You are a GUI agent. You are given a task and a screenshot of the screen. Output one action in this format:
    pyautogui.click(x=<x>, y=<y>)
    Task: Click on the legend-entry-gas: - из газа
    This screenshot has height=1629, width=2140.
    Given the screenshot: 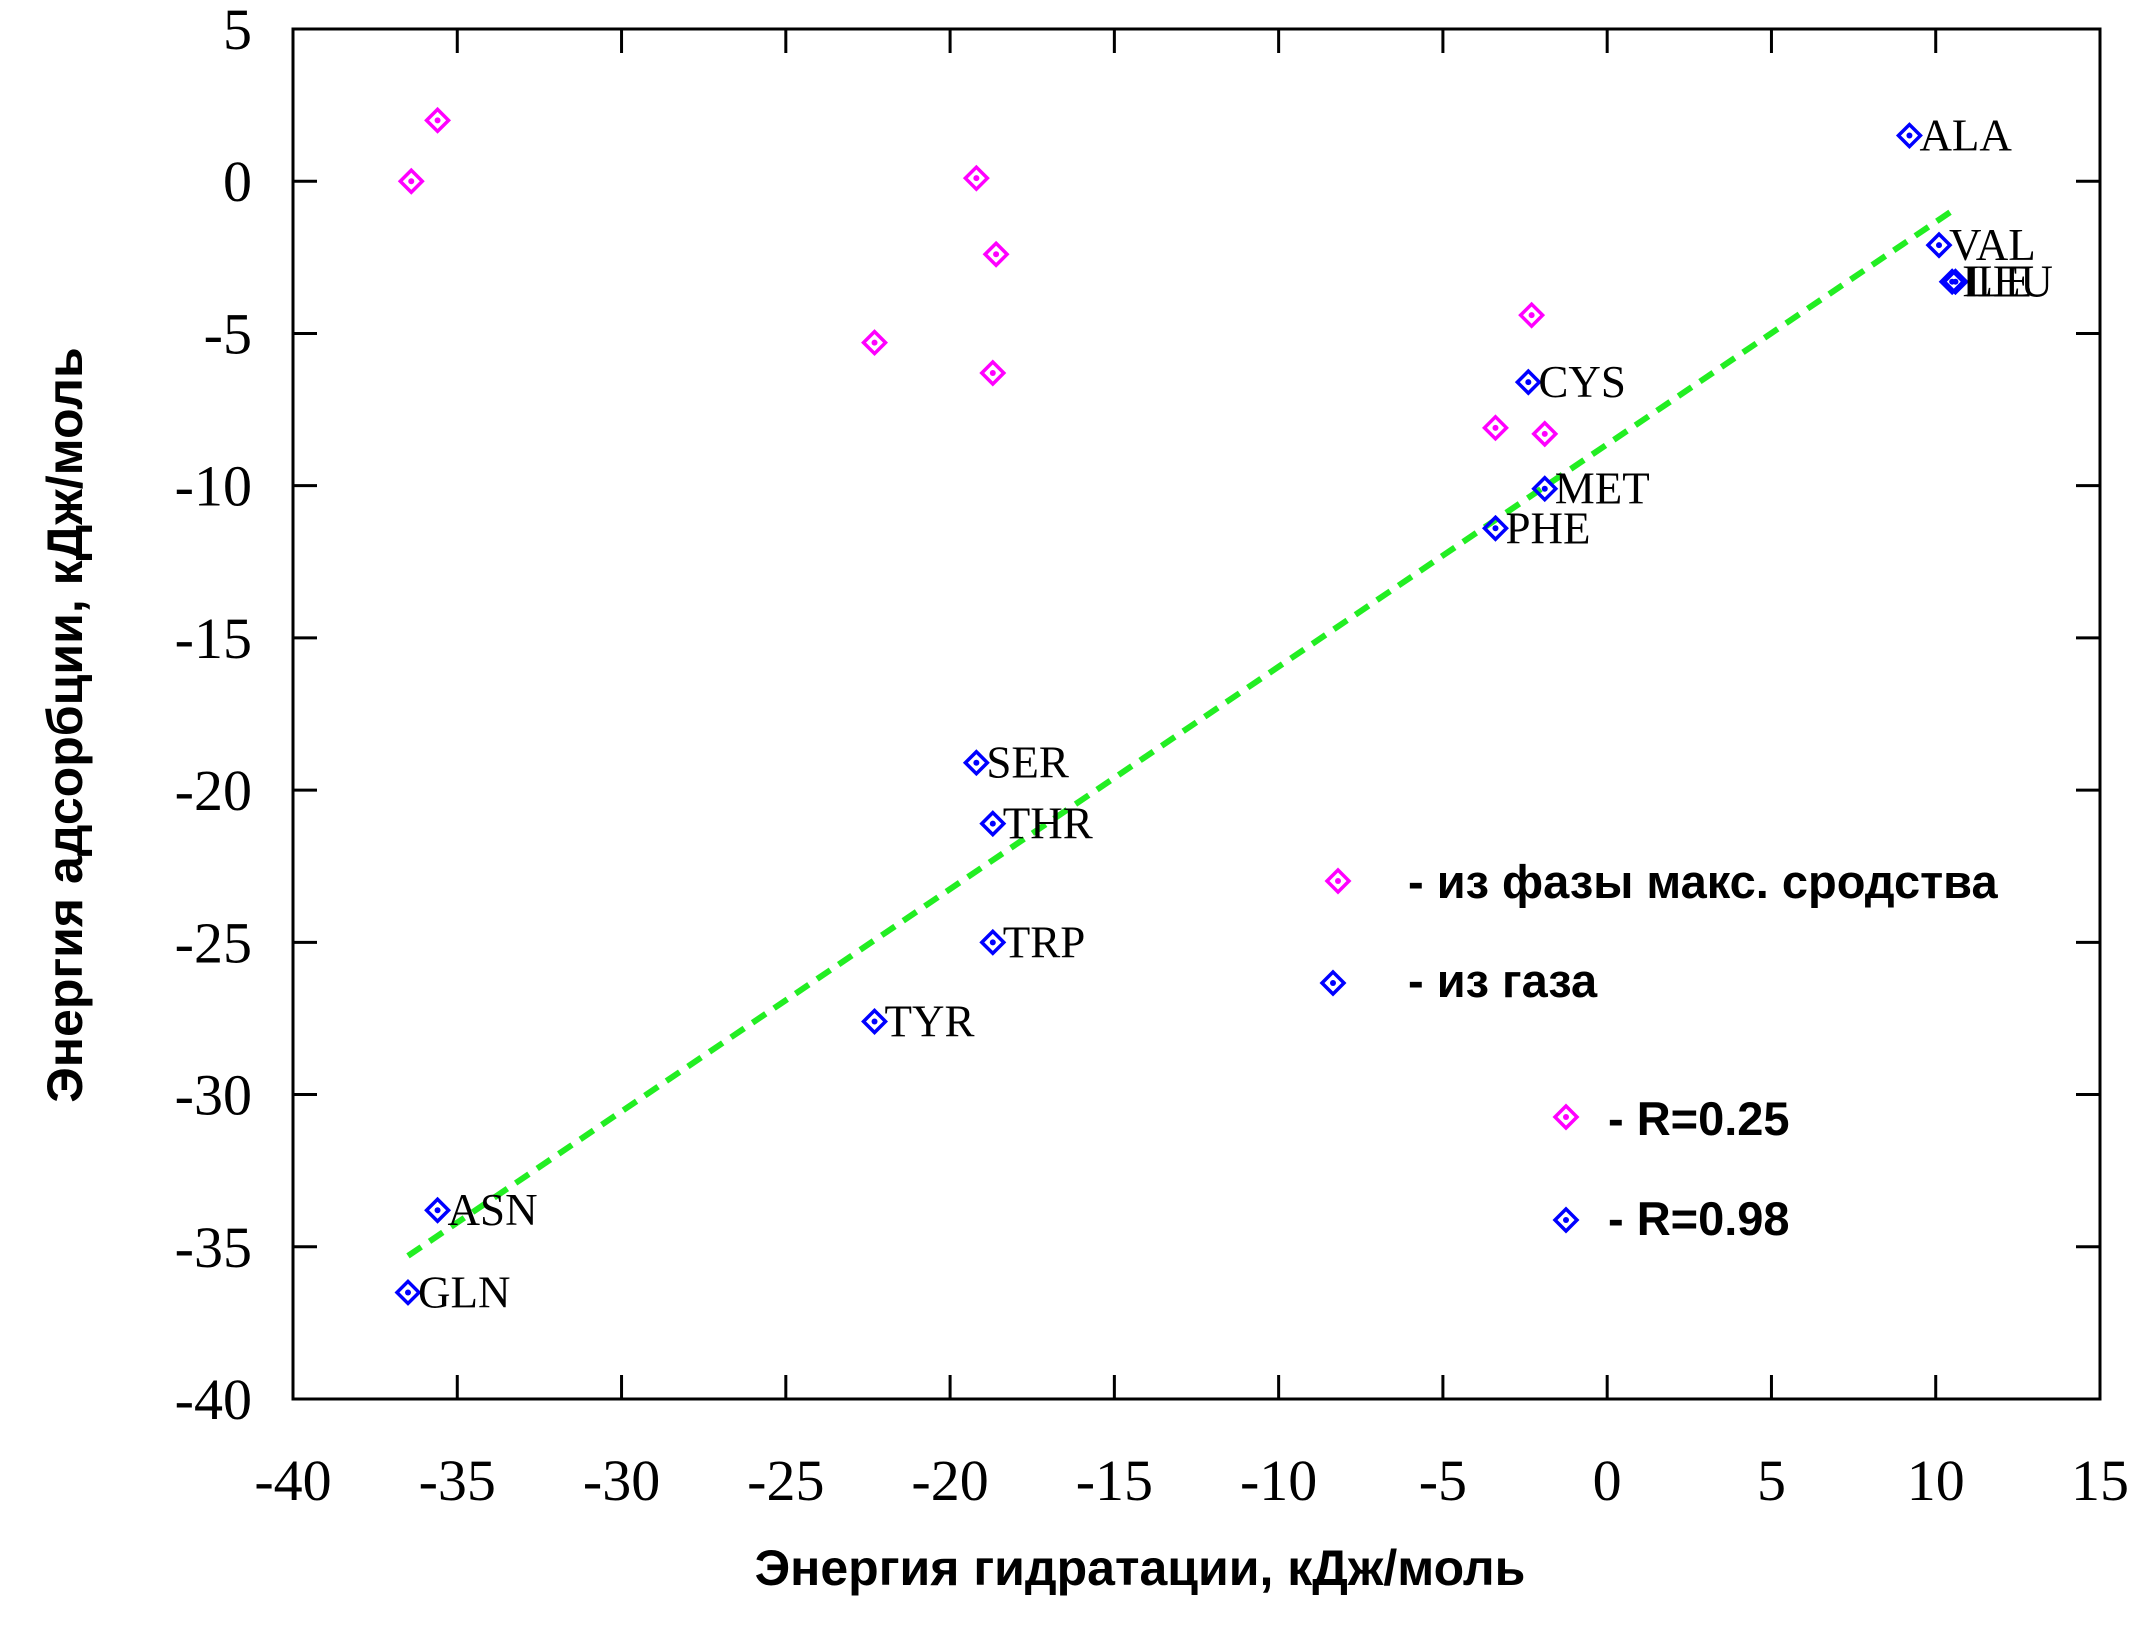 What is the action you would take?
    pyautogui.click(x=1458, y=980)
    